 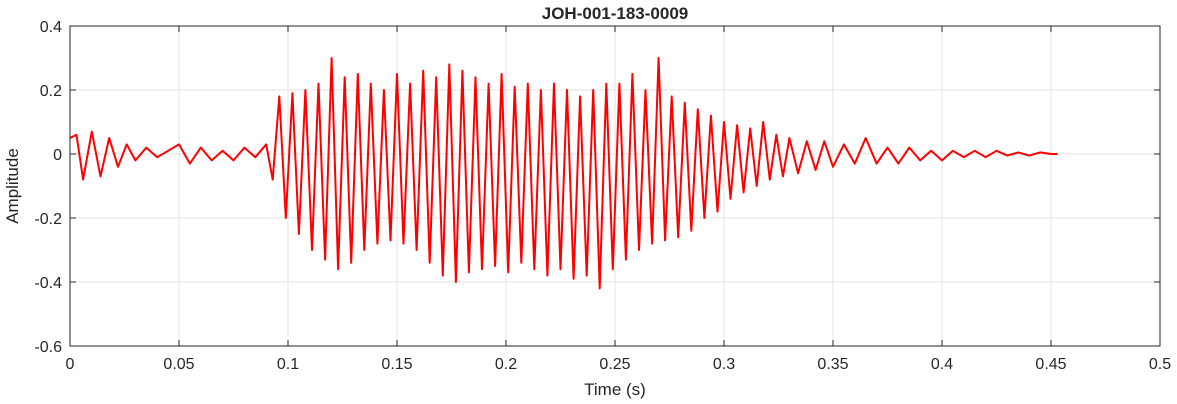 What do you see at coordinates (57, 155) in the screenshot?
I see `y-tick-label: 0` at bounding box center [57, 155].